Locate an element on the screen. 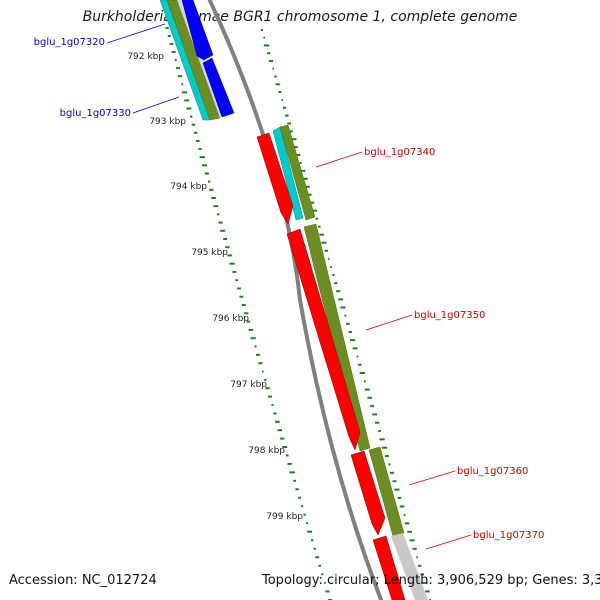  feature-grey-lower is located at coordinates (409, 566).